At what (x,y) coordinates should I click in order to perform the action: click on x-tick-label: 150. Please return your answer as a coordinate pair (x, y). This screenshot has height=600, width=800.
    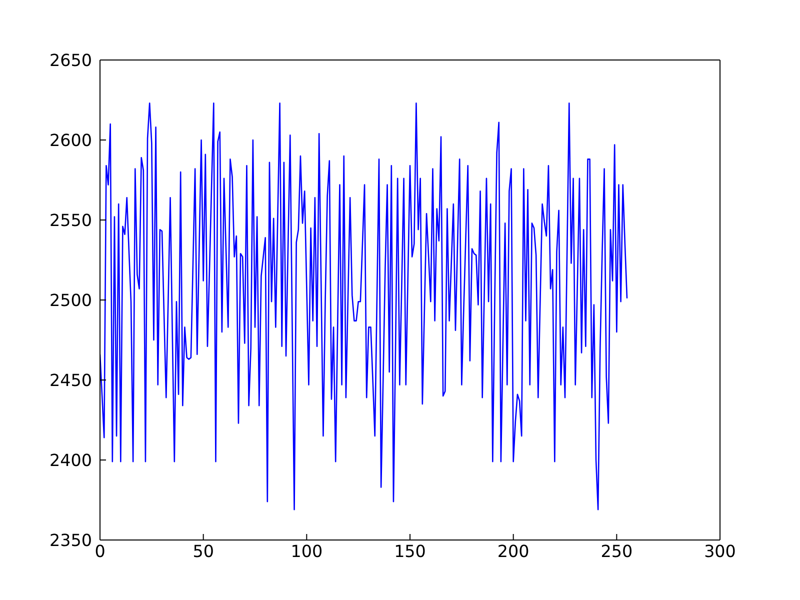
    Looking at the image, I should click on (410, 550).